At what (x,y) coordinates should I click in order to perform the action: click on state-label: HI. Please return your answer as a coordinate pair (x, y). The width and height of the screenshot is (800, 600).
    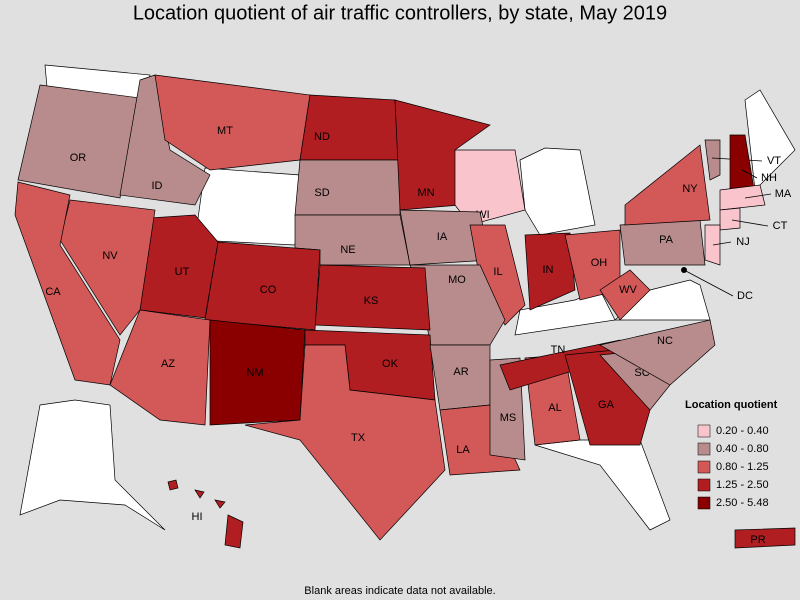
    Looking at the image, I should click on (197, 517).